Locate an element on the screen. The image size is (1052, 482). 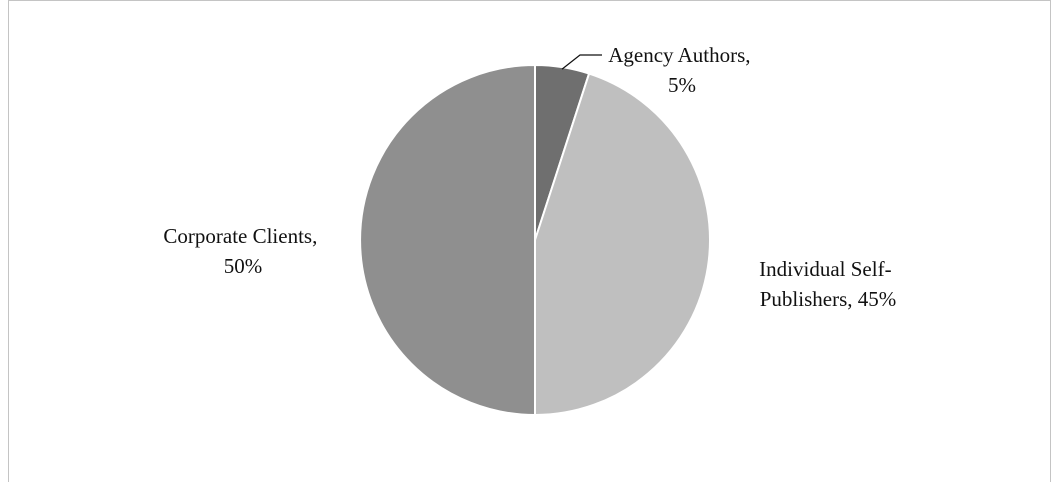
leader-lines is located at coordinates (581, 62).